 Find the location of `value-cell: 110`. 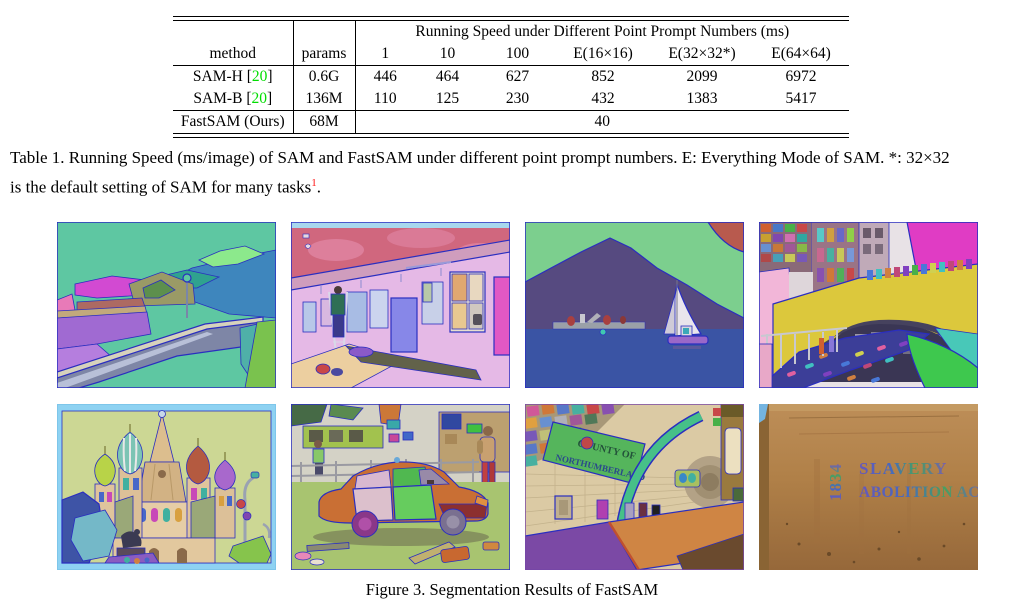

value-cell: 110 is located at coordinates (385, 98).